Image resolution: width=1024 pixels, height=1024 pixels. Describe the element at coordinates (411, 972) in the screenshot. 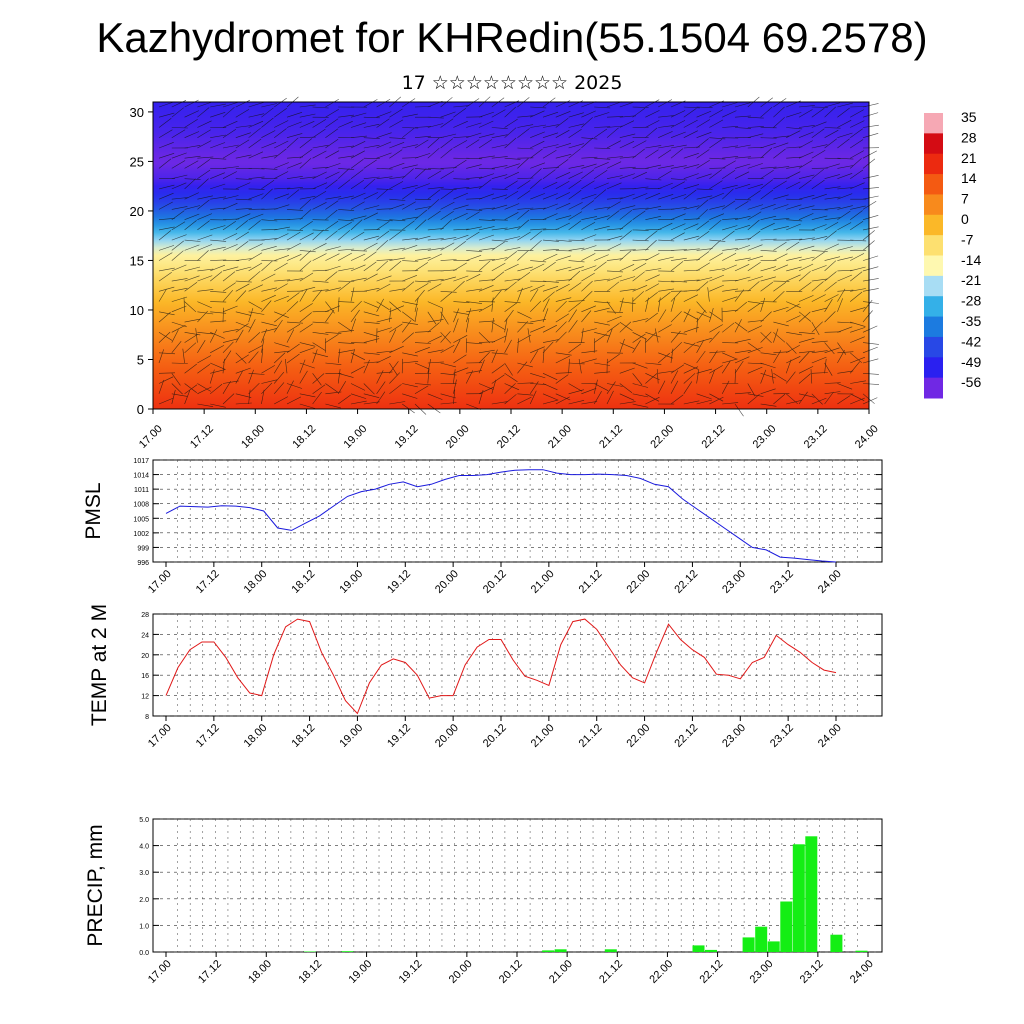

I see `x-tick-label: 19.12` at that location.